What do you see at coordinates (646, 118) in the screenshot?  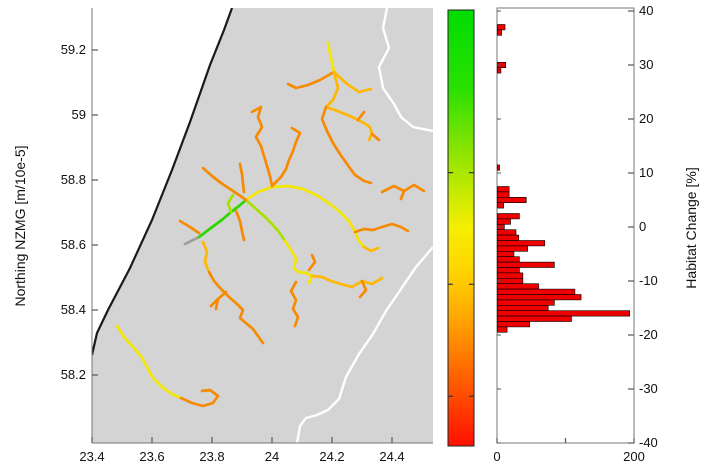 I see `hist-y-tick-label: 20` at bounding box center [646, 118].